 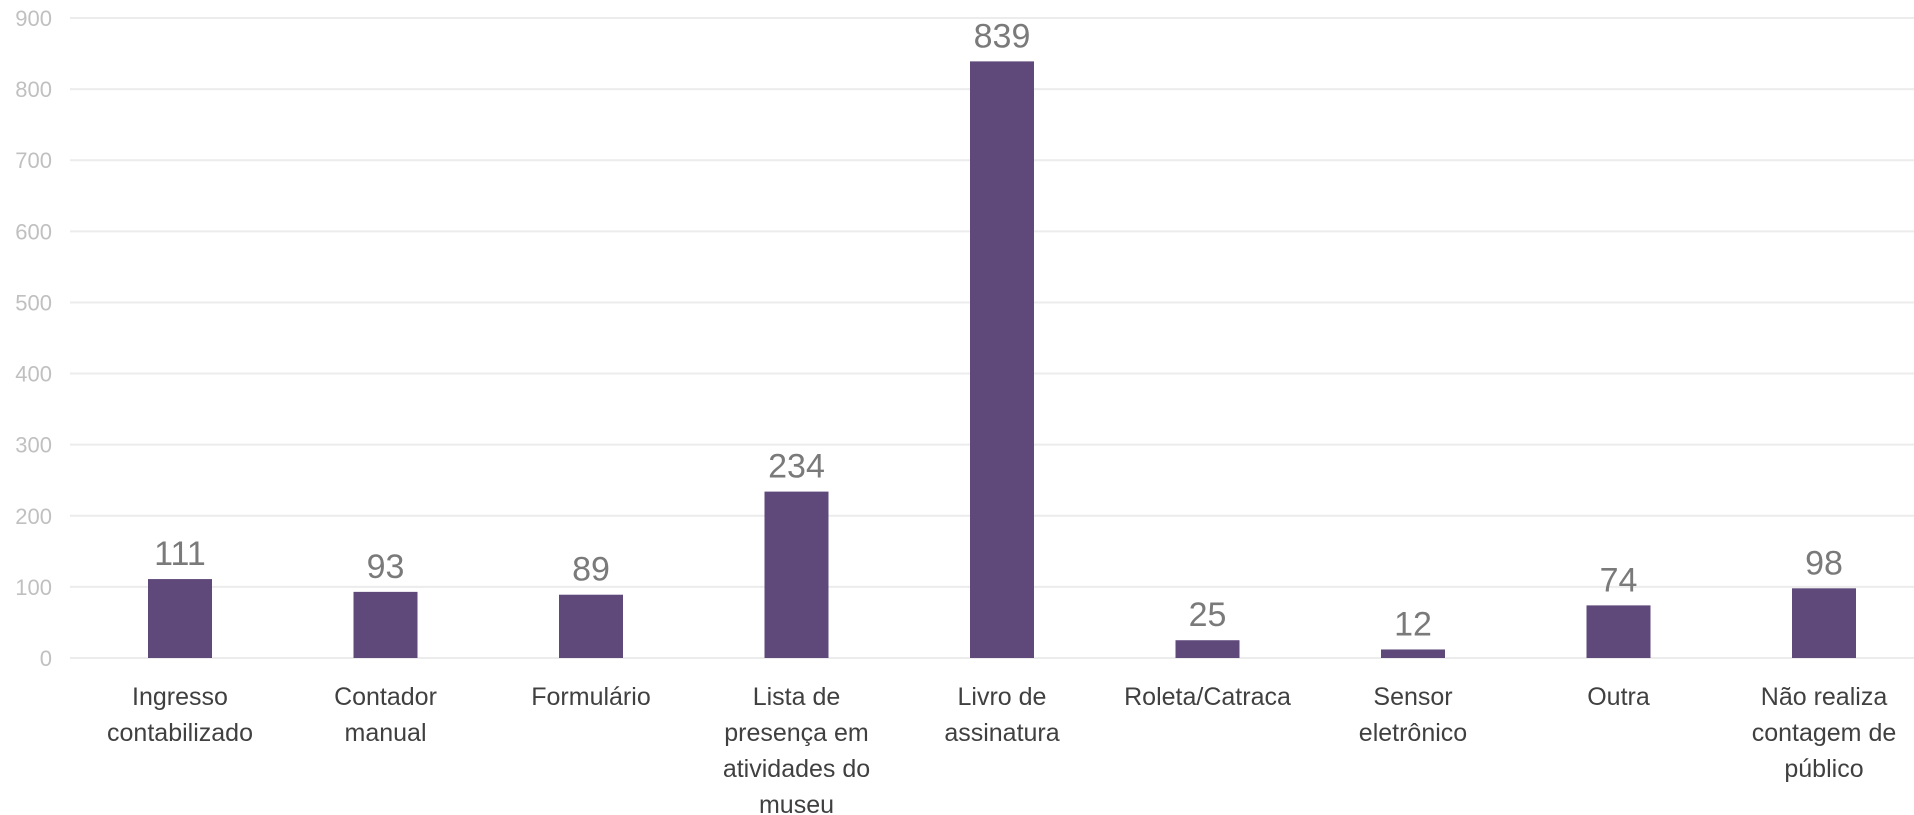 What do you see at coordinates (796, 769) in the screenshot?
I see `category-label-line: atividades do` at bounding box center [796, 769].